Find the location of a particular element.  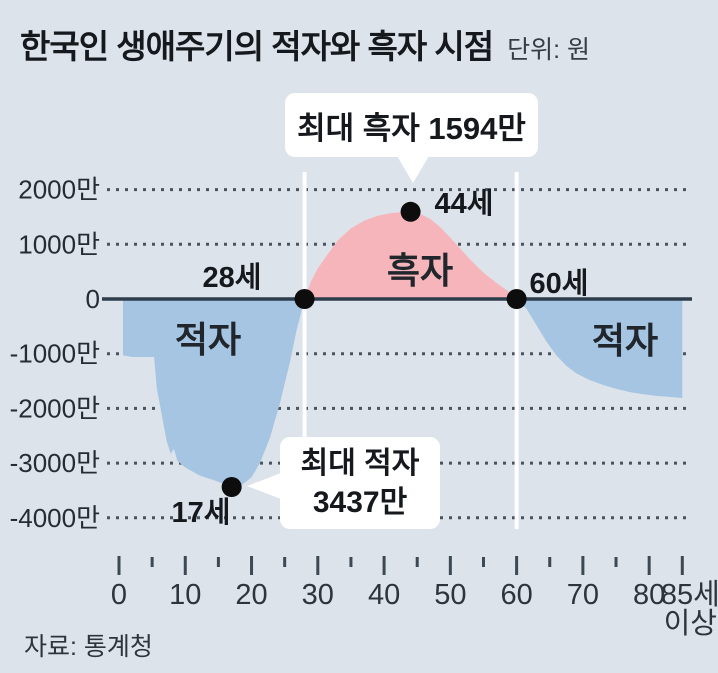

header: 한국인 생애주기의 적자와 흑자 시점 단위: 원 is located at coordinates (305, 44).